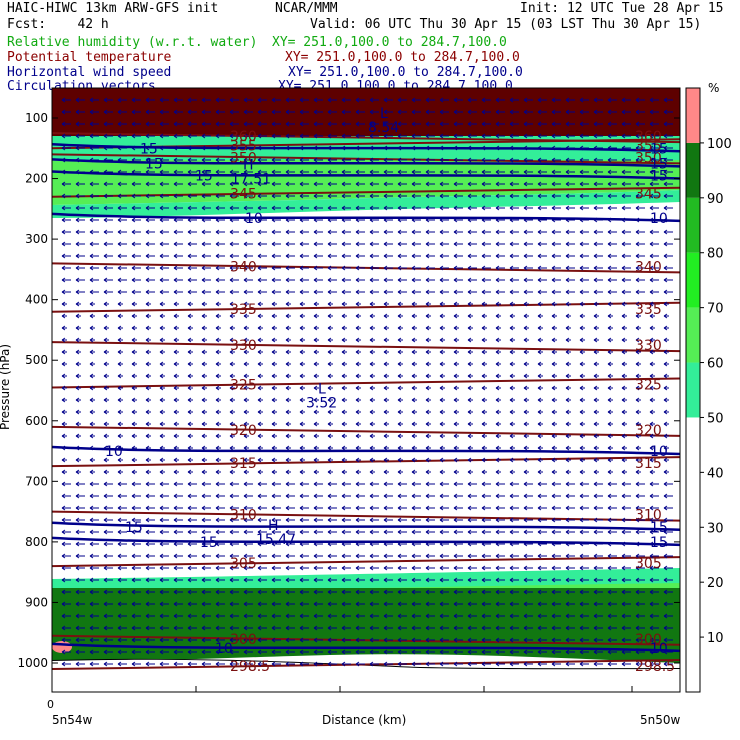 This screenshot has height=740, width=740. I want to click on field-rh-name: Relative humidity (w.r.t. water), so click(132, 42).